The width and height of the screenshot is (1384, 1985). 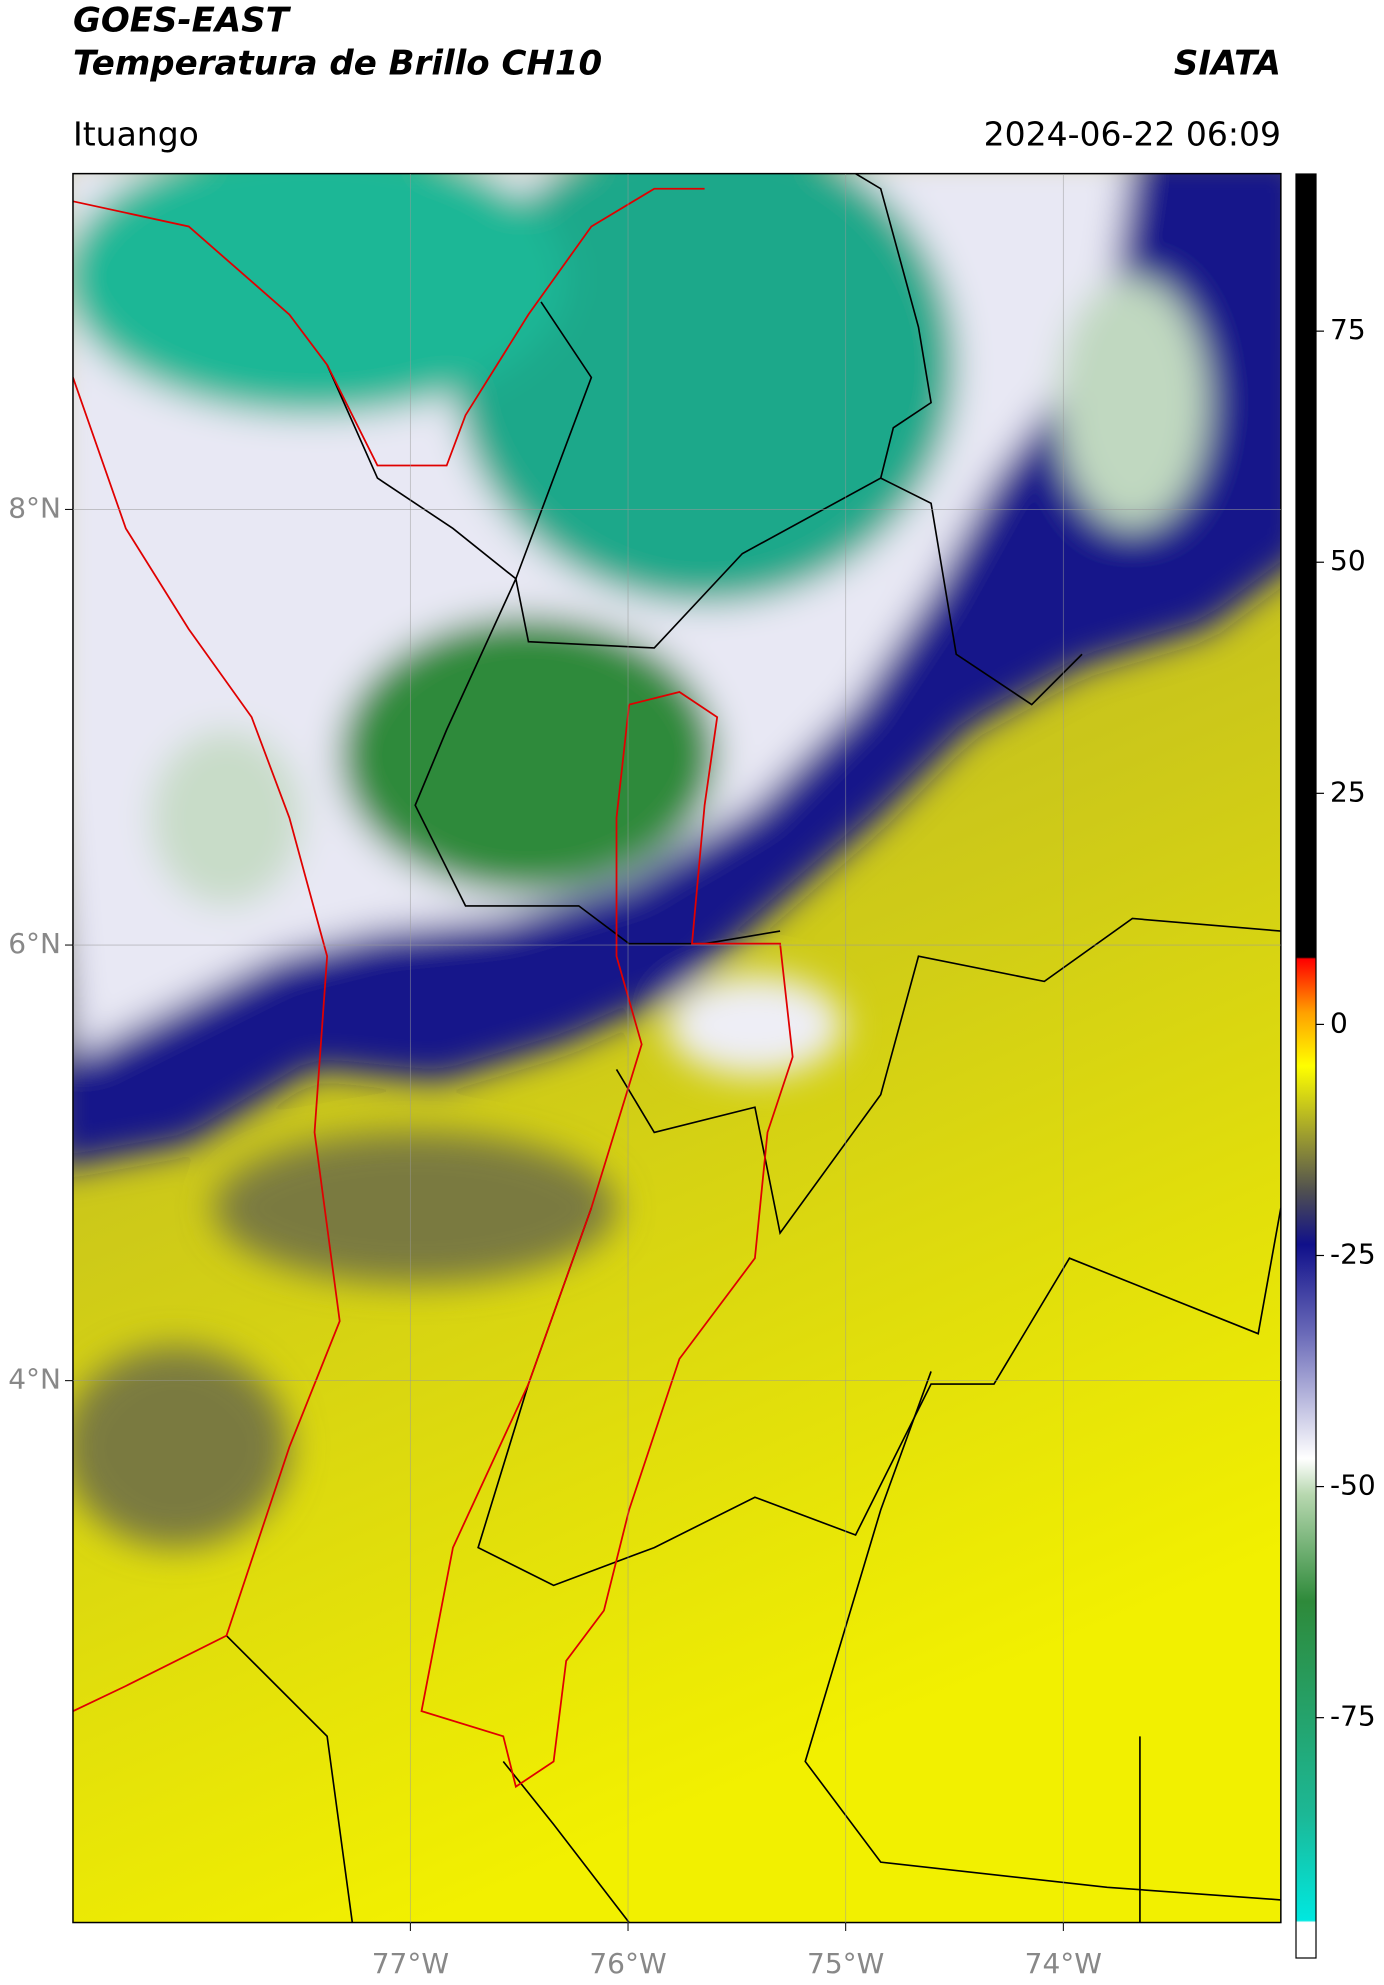 What do you see at coordinates (182, 21) in the screenshot?
I see `title: GOES-EAST` at bounding box center [182, 21].